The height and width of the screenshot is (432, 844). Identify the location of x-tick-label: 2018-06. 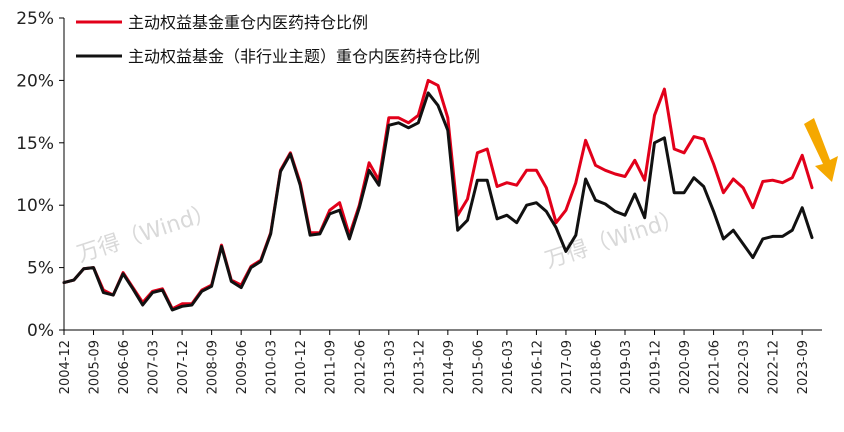
(596, 367).